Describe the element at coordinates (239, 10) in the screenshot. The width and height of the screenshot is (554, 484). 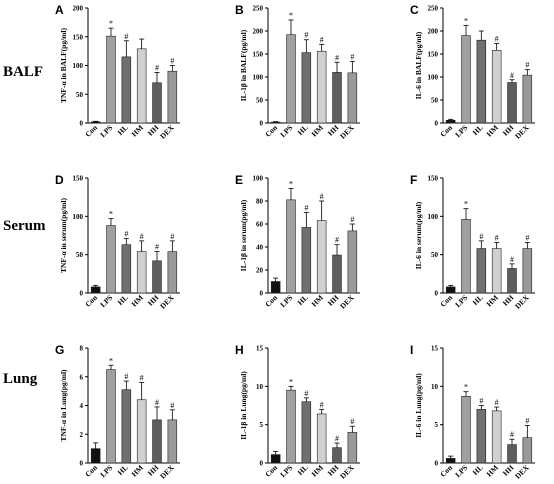
I see `panel-letter: B` at that location.